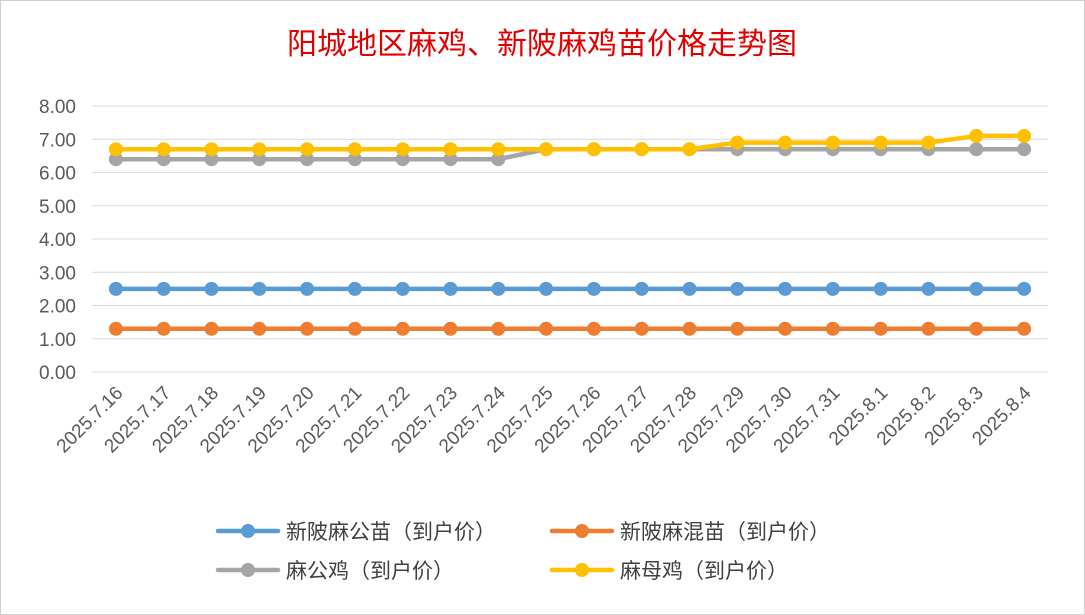 Image resolution: width=1085 pixels, height=615 pixels. Describe the element at coordinates (57, 140) in the screenshot. I see `y-tick-label: 7.00` at that location.